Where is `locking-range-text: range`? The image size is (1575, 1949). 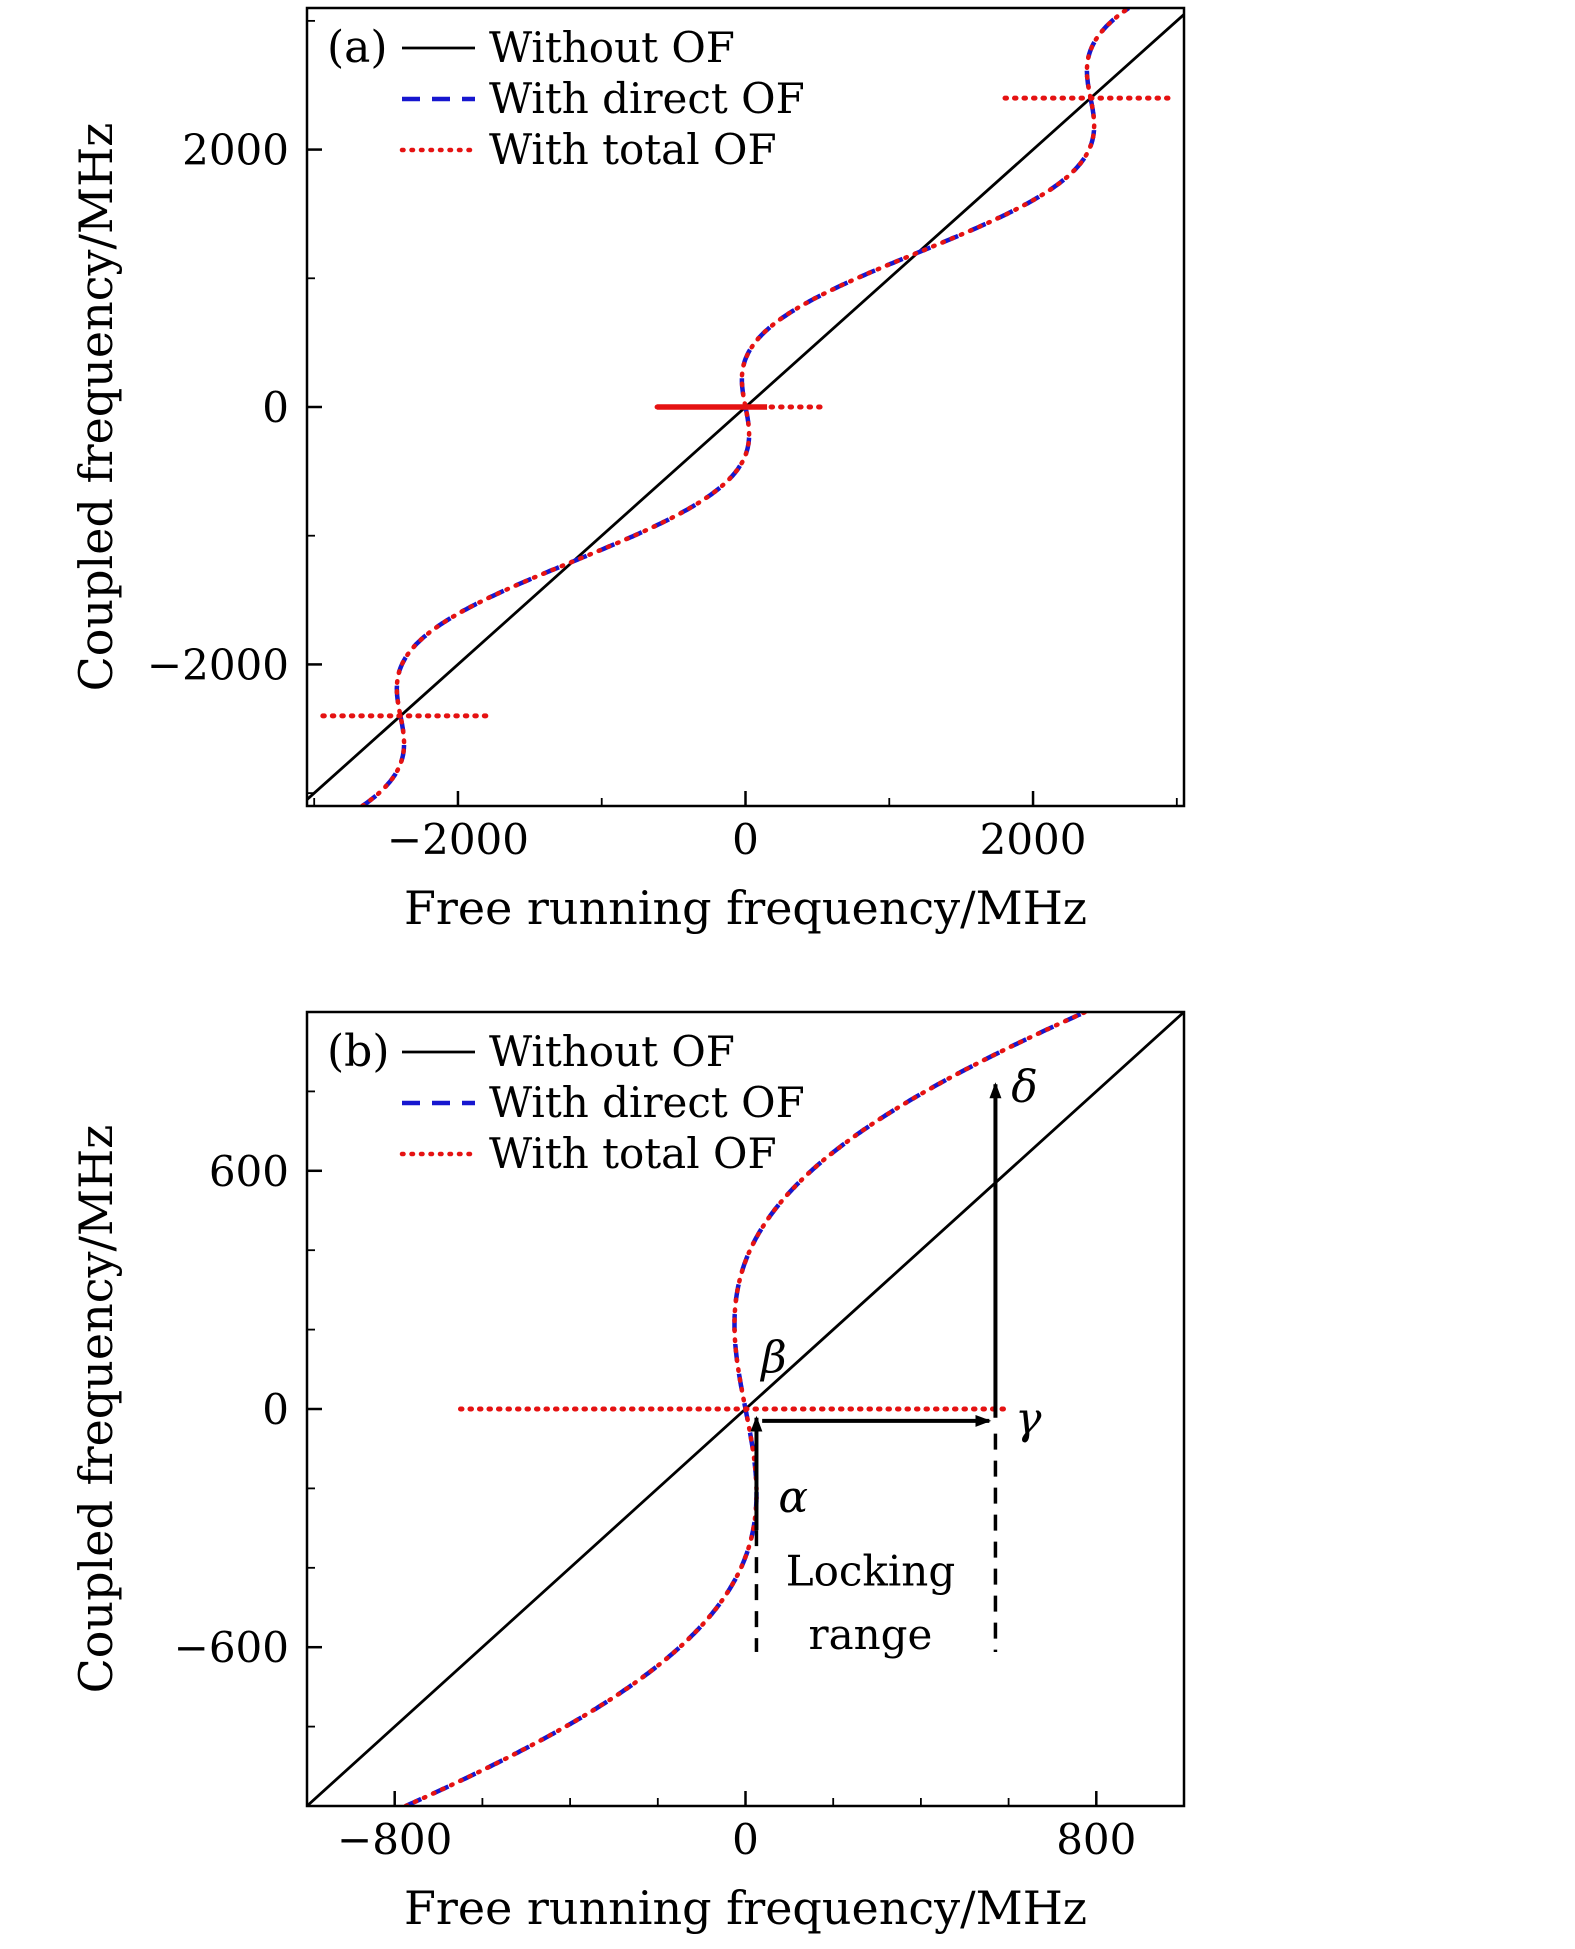
locking-range-text: range is located at coordinates (871, 1634).